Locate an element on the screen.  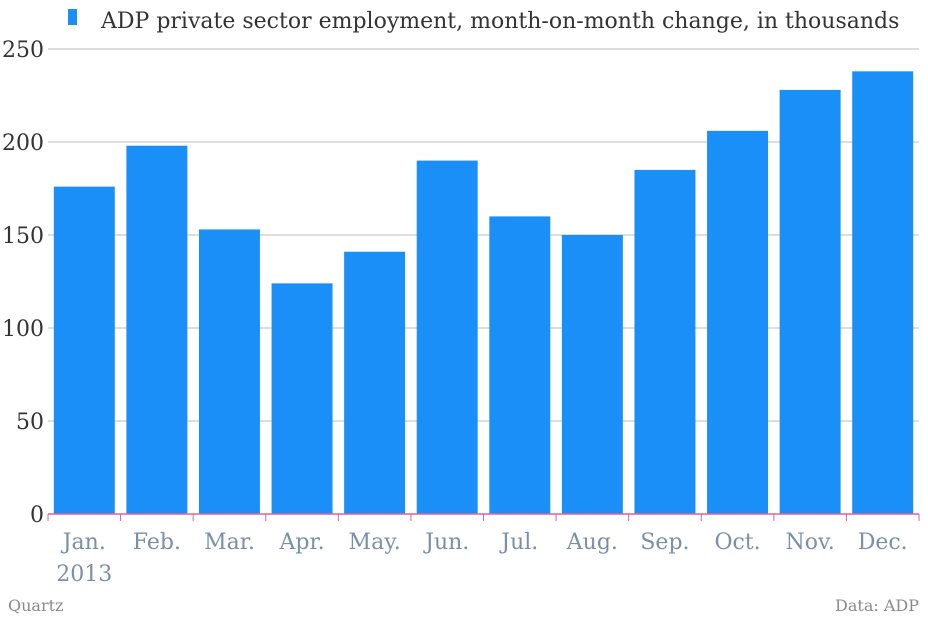
y-tick-label: 200 is located at coordinates (23, 143).